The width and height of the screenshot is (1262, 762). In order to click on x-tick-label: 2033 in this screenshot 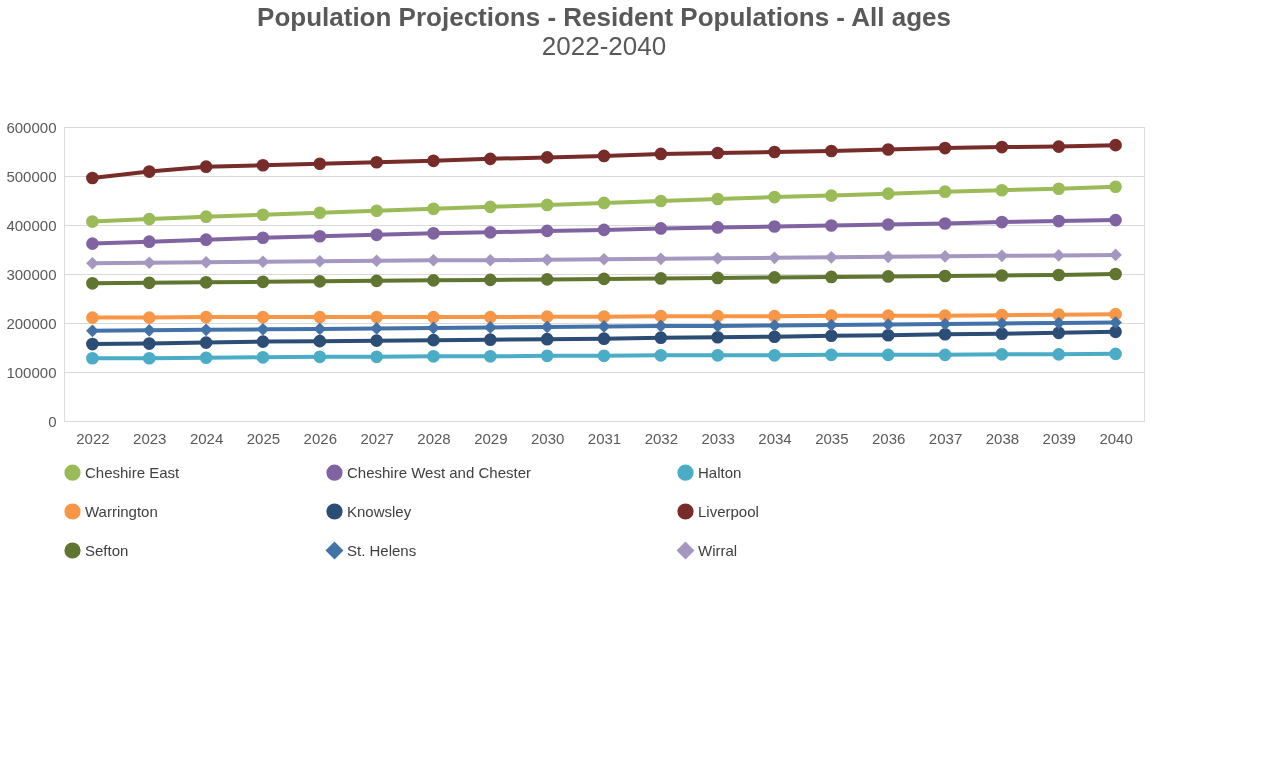, I will do `click(718, 438)`.